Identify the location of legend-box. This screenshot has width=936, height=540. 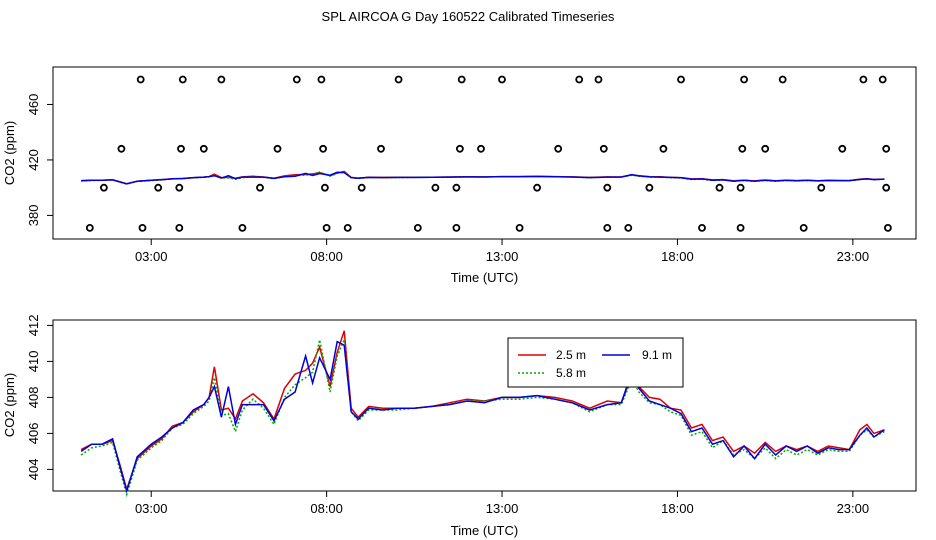
(595, 362).